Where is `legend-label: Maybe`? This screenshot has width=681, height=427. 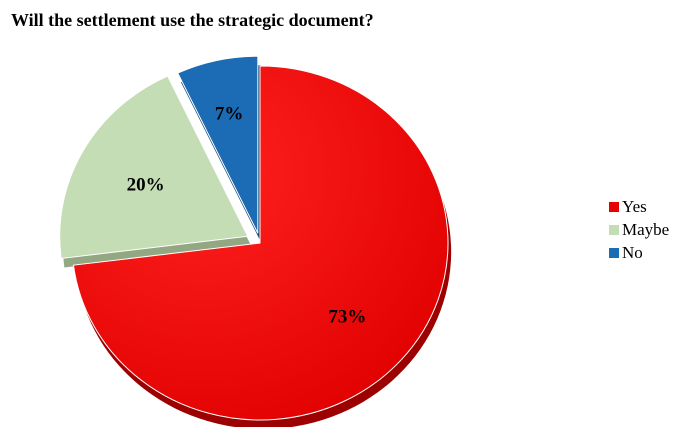
legend-label: Maybe is located at coordinates (646, 229).